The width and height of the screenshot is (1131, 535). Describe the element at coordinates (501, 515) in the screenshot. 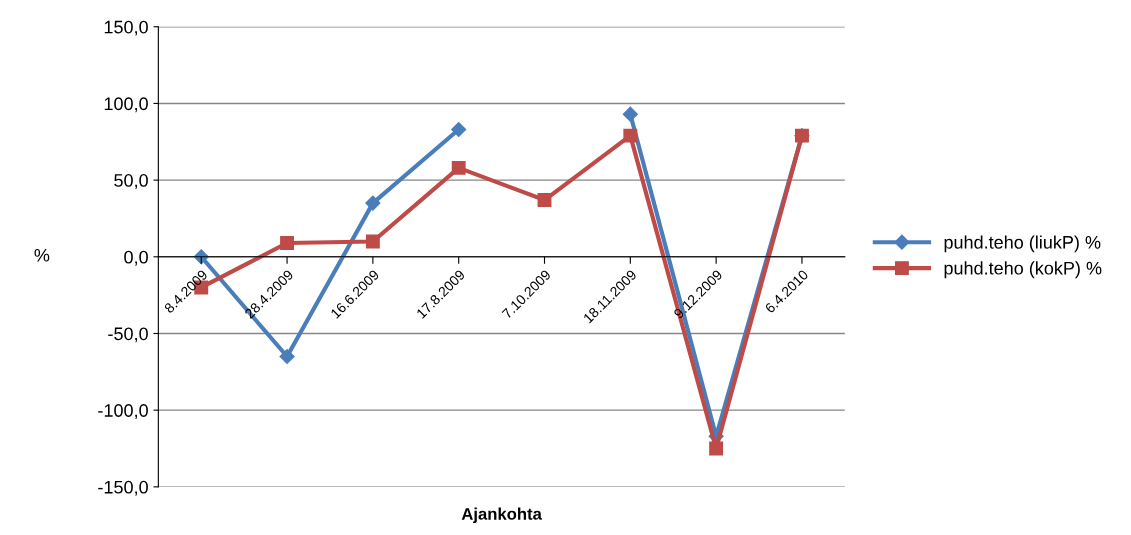

I see `x-axis-title: Ajankohta` at that location.